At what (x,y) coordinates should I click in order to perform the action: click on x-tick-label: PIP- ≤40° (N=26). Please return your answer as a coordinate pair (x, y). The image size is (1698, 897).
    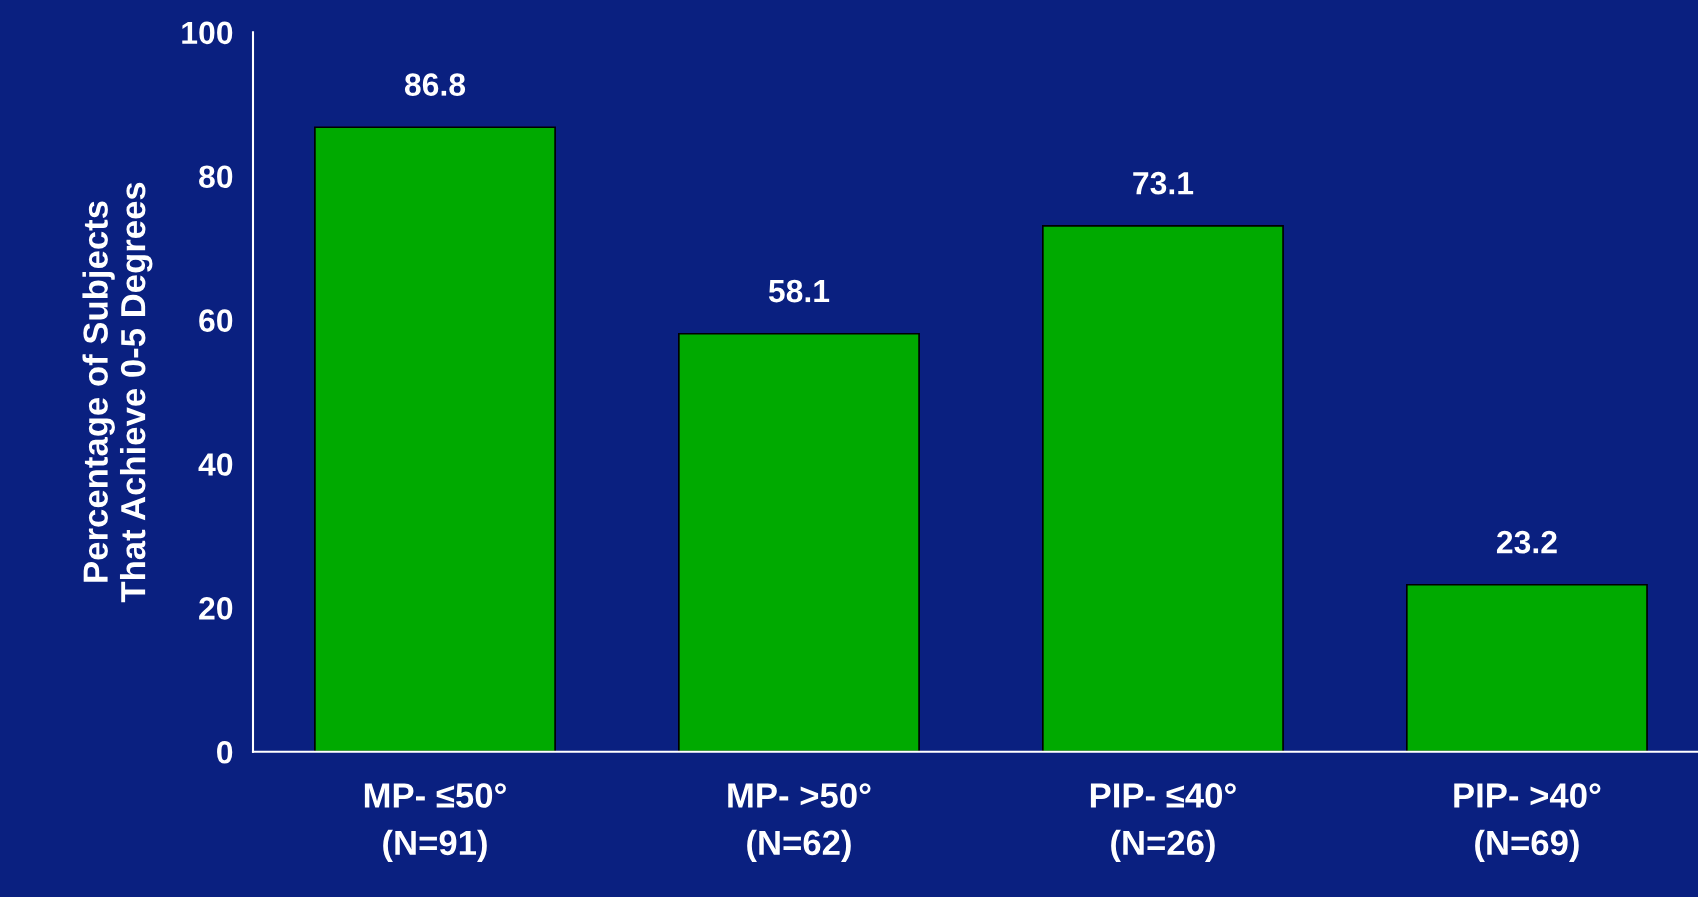
    Looking at the image, I should click on (1163, 823).